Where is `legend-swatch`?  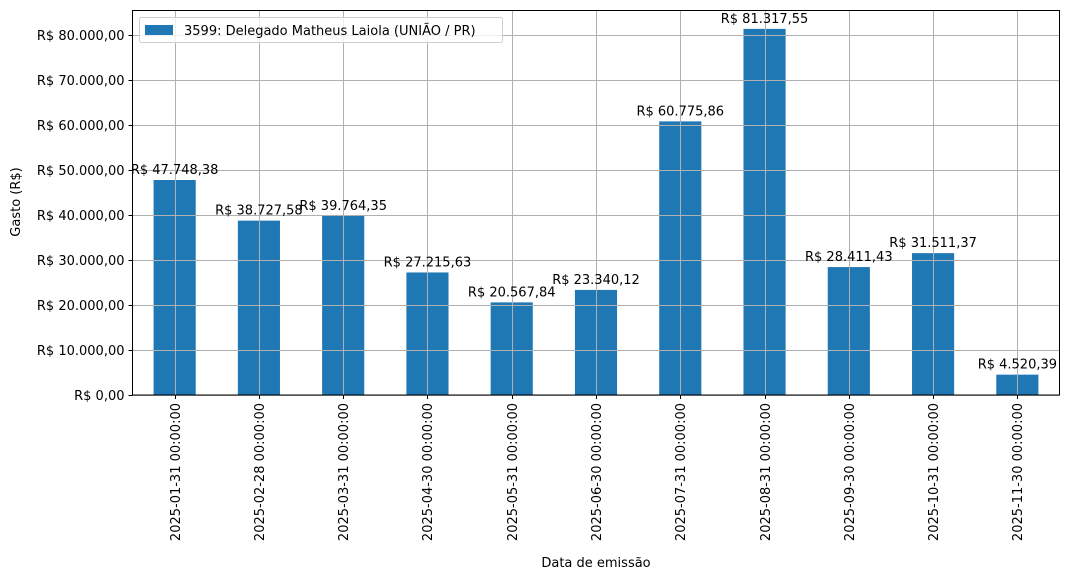
legend-swatch is located at coordinates (159, 30).